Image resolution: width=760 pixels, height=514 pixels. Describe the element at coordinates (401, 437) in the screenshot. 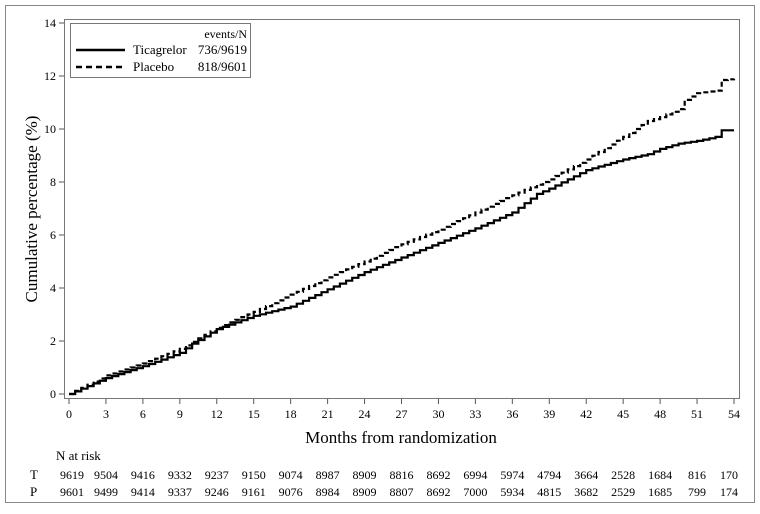

I see `x-axis-label: Months from randomization` at that location.